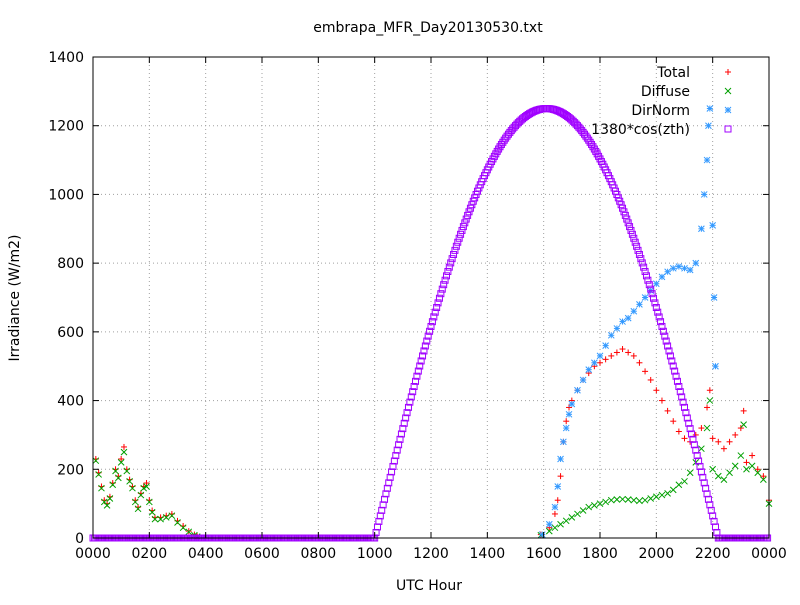 This screenshot has width=800, height=605. I want to click on y-tick-label: 0, so click(79, 539).